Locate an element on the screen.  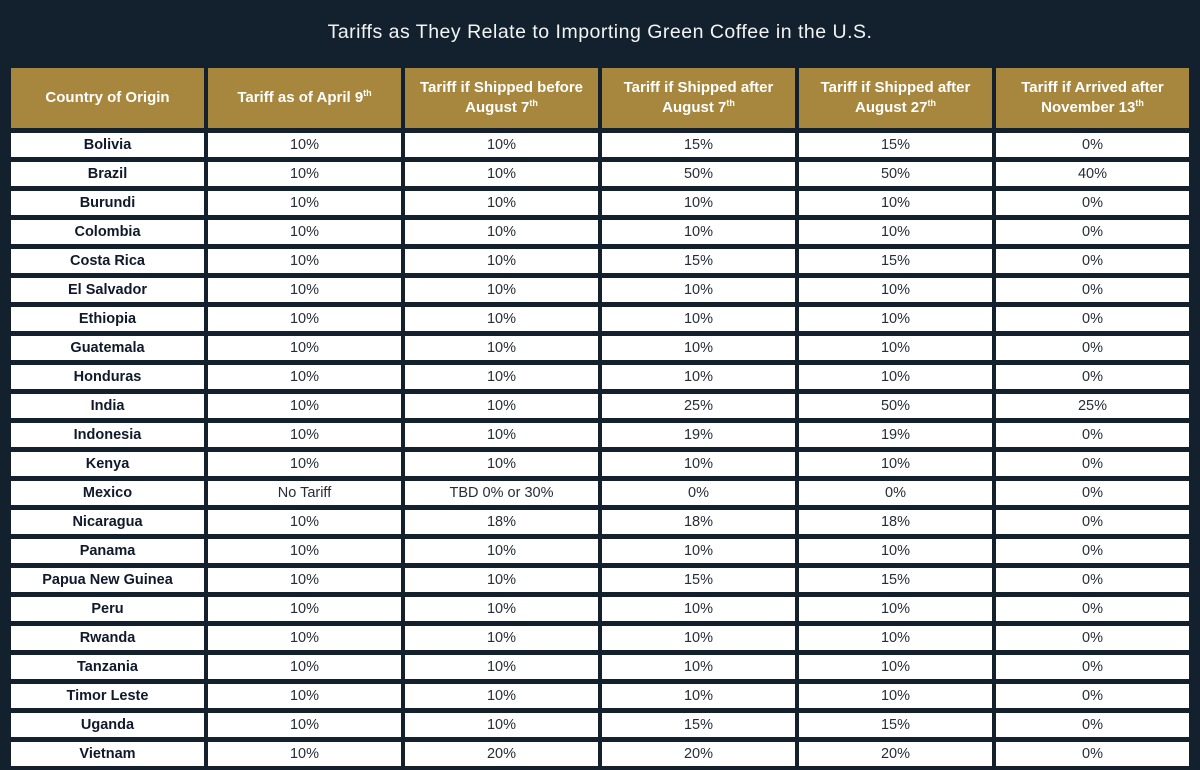
country-cell: Mexico is located at coordinates (107, 493).